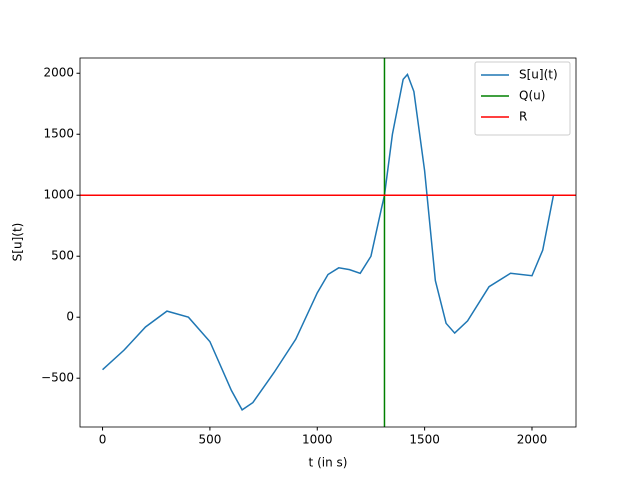 Image resolution: width=640 pixels, height=480 pixels. I want to click on legend-label: R, so click(523, 117).